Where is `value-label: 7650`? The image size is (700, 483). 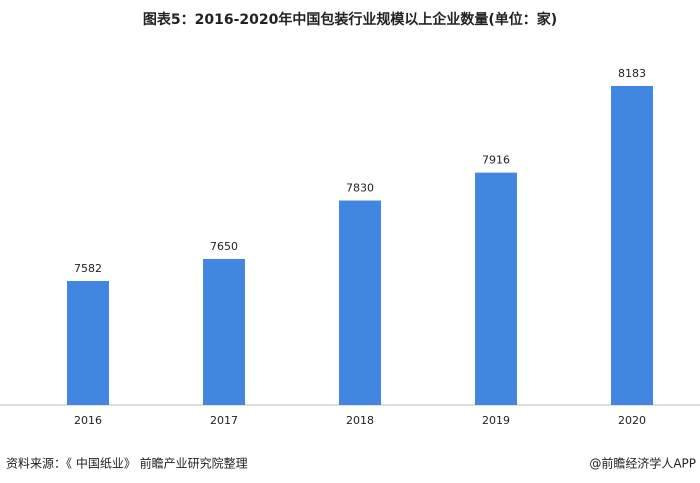
value-label: 7650 is located at coordinates (224, 246).